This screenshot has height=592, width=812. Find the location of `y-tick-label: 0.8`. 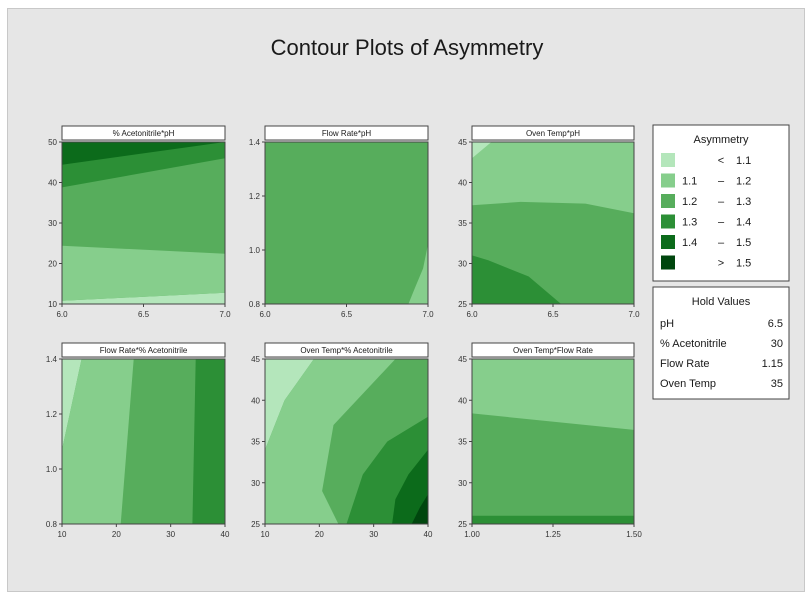

y-tick-label: 0.8 is located at coordinates (52, 524).